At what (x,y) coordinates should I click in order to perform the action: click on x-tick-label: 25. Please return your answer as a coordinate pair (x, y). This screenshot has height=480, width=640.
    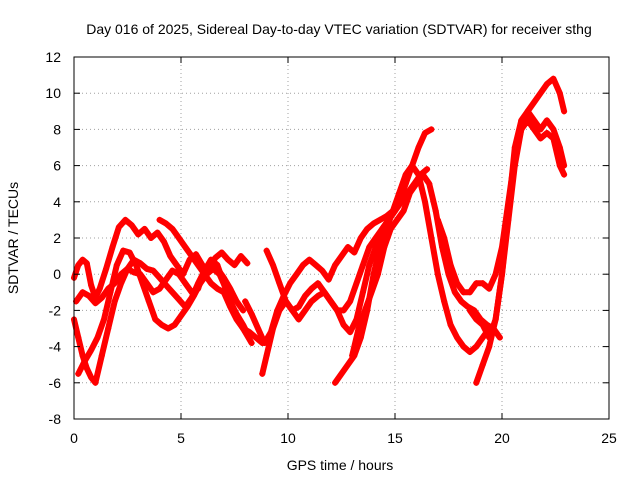
    Looking at the image, I should click on (609, 438).